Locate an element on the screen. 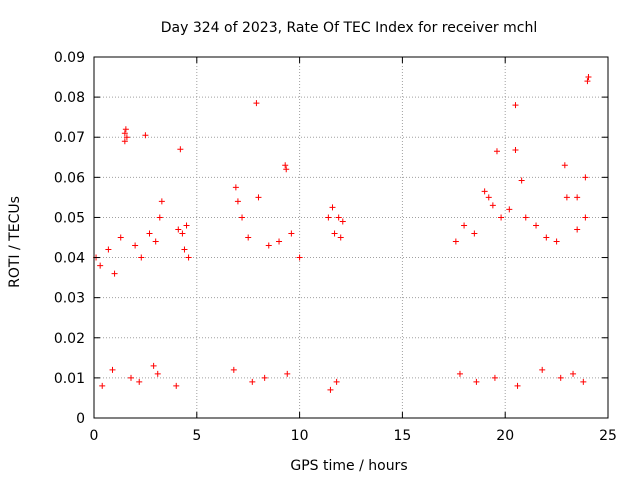 The height and width of the screenshot is (480, 640). y-tick-label: 0.06 is located at coordinates (69, 178).